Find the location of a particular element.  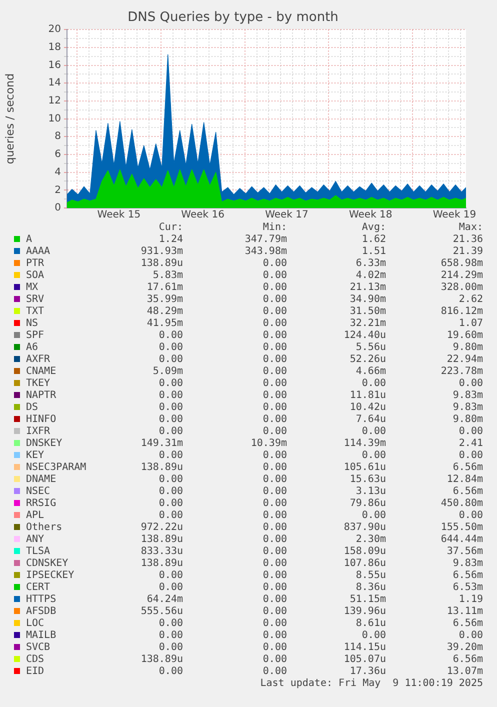

legend-label: LOC is located at coordinates (35, 624).